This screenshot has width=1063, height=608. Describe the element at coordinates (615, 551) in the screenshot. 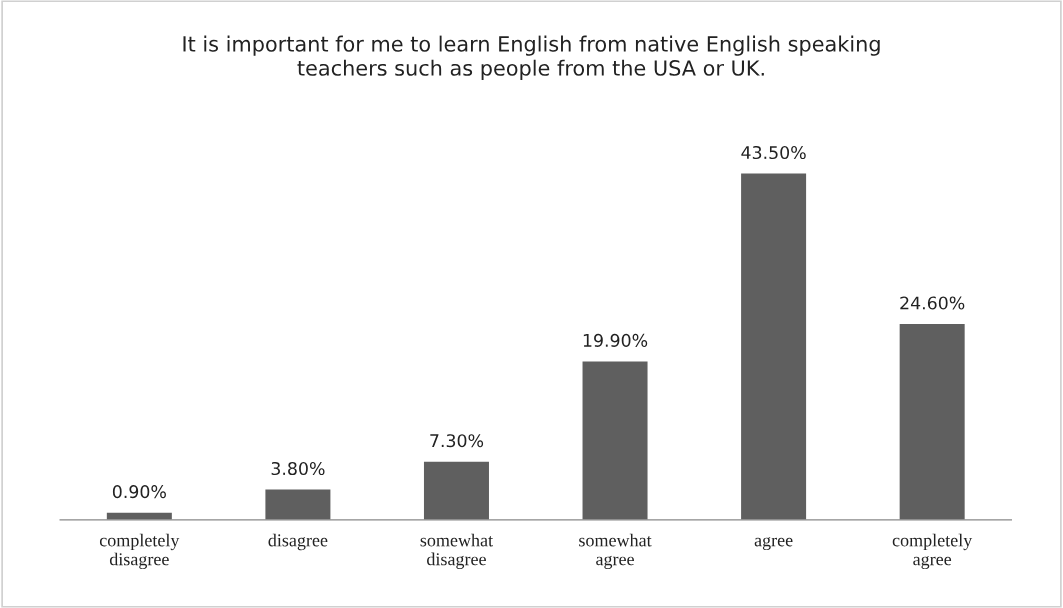

I see `x-tick-label: somewhat agree` at that location.